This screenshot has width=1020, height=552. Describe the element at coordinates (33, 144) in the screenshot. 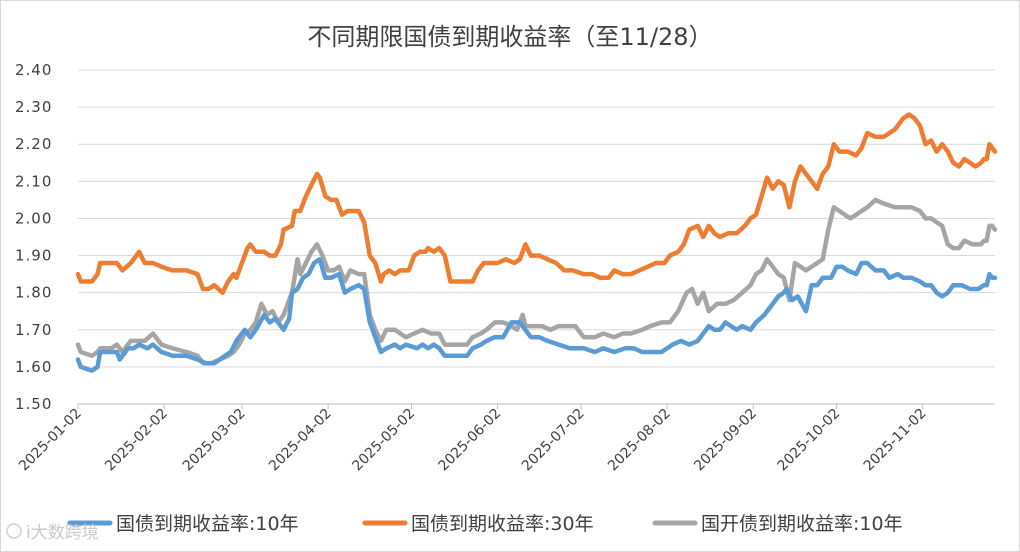

I see `y-tick-label: 2.20` at that location.